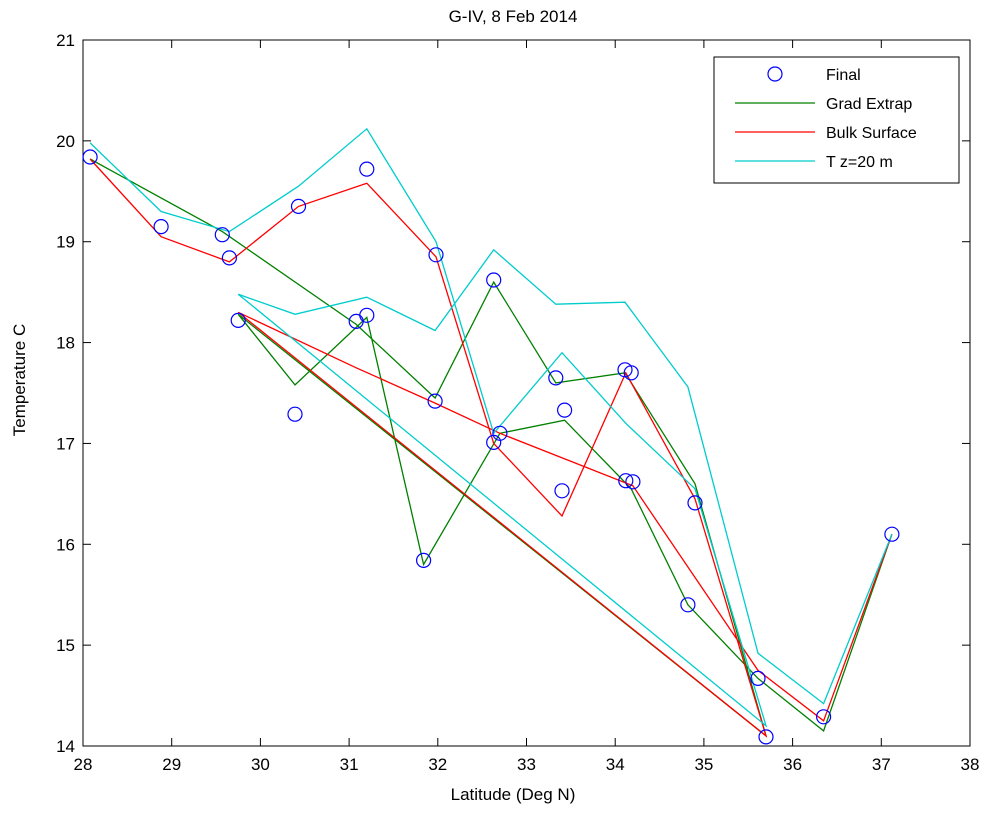  What do you see at coordinates (703, 764) in the screenshot?
I see `x-tick-label: 35` at bounding box center [703, 764].